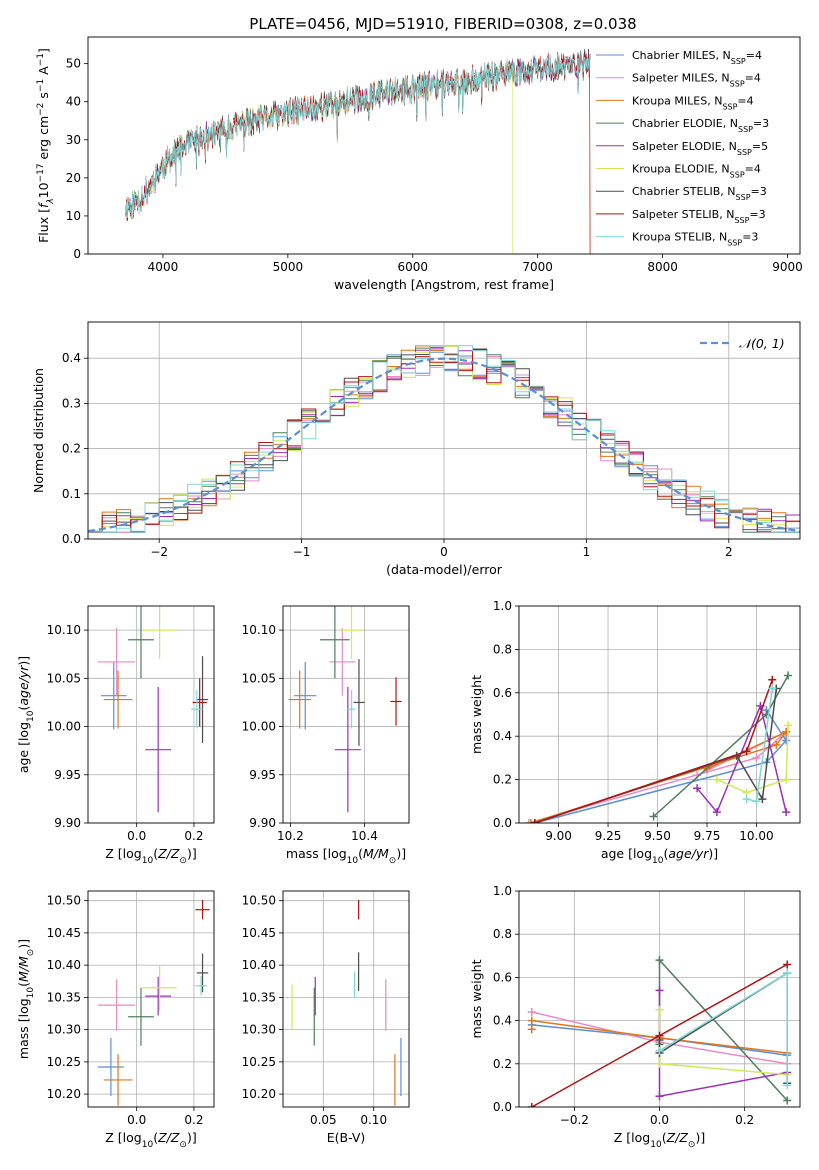 This screenshot has width=819, height=1170. What do you see at coordinates (659, 1120) in the screenshot?
I see `weight_vs_Z-xtick-label: 0.0` at bounding box center [659, 1120].